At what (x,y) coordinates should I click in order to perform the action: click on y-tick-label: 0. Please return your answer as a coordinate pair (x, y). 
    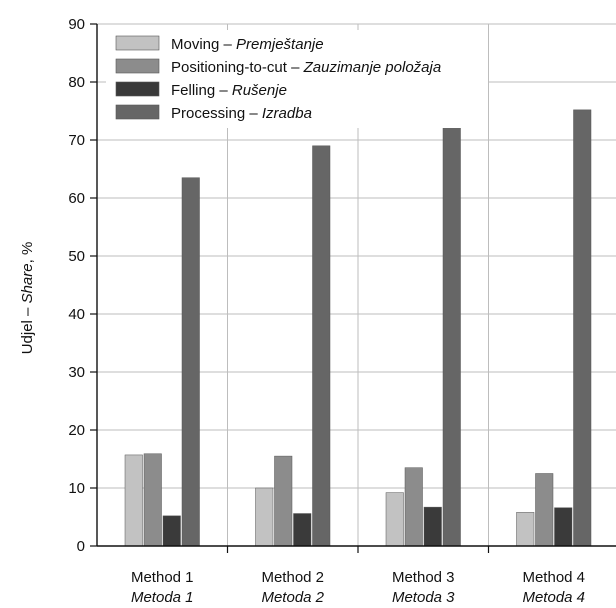
    Looking at the image, I should click on (81, 546).